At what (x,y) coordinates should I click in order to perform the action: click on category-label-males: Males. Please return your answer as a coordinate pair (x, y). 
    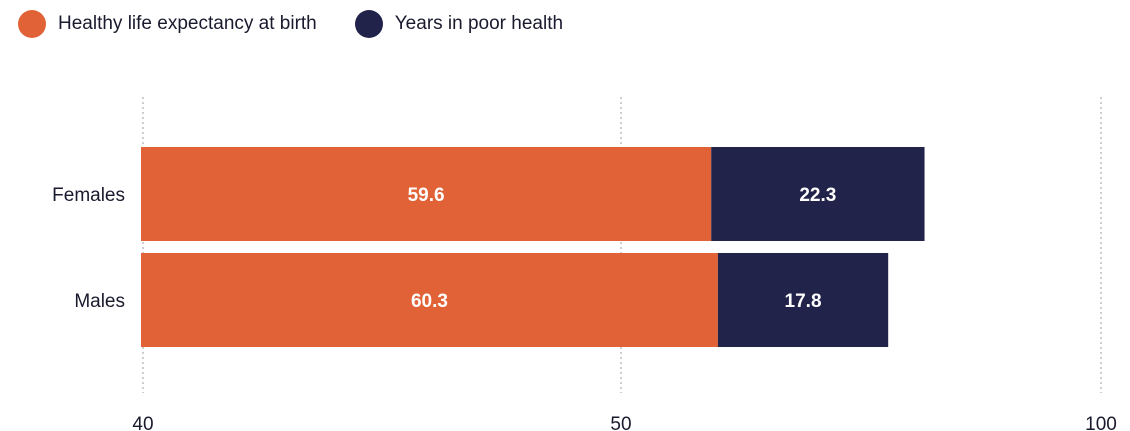
    Looking at the image, I should click on (99, 301).